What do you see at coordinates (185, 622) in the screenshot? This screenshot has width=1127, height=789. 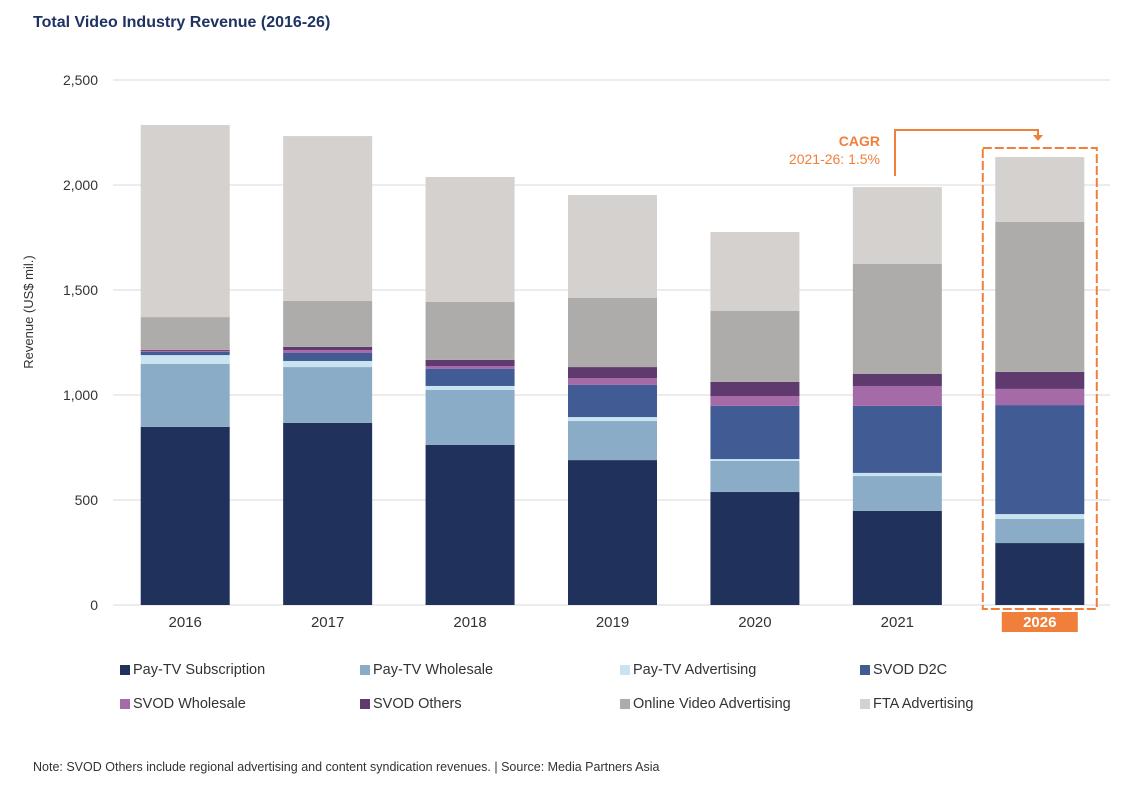 I see `x-tick-label: 2016` at bounding box center [185, 622].